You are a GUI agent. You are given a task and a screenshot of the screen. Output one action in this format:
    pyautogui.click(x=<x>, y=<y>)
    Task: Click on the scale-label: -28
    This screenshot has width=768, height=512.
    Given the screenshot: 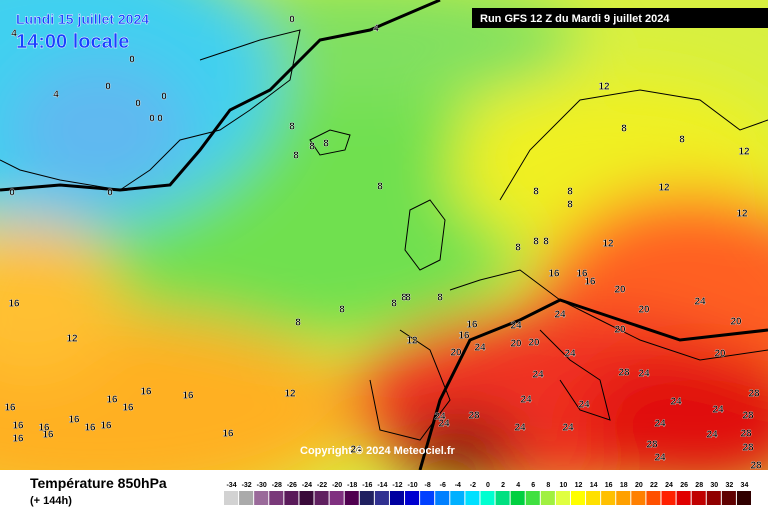 What is the action you would take?
    pyautogui.click(x=277, y=485)
    